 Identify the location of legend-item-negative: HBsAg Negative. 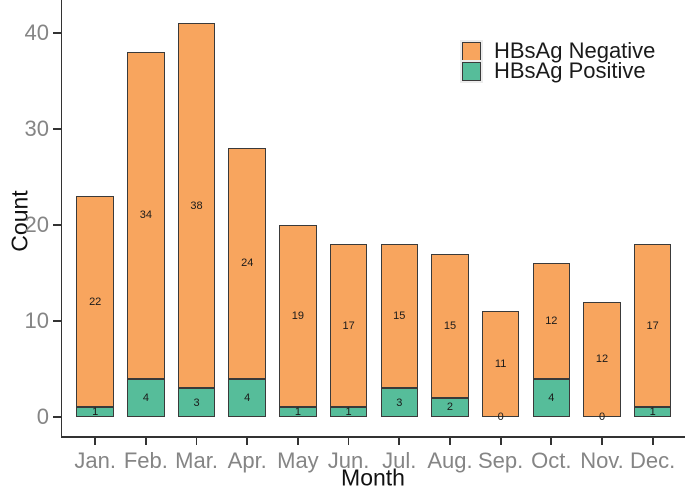
(559, 50).